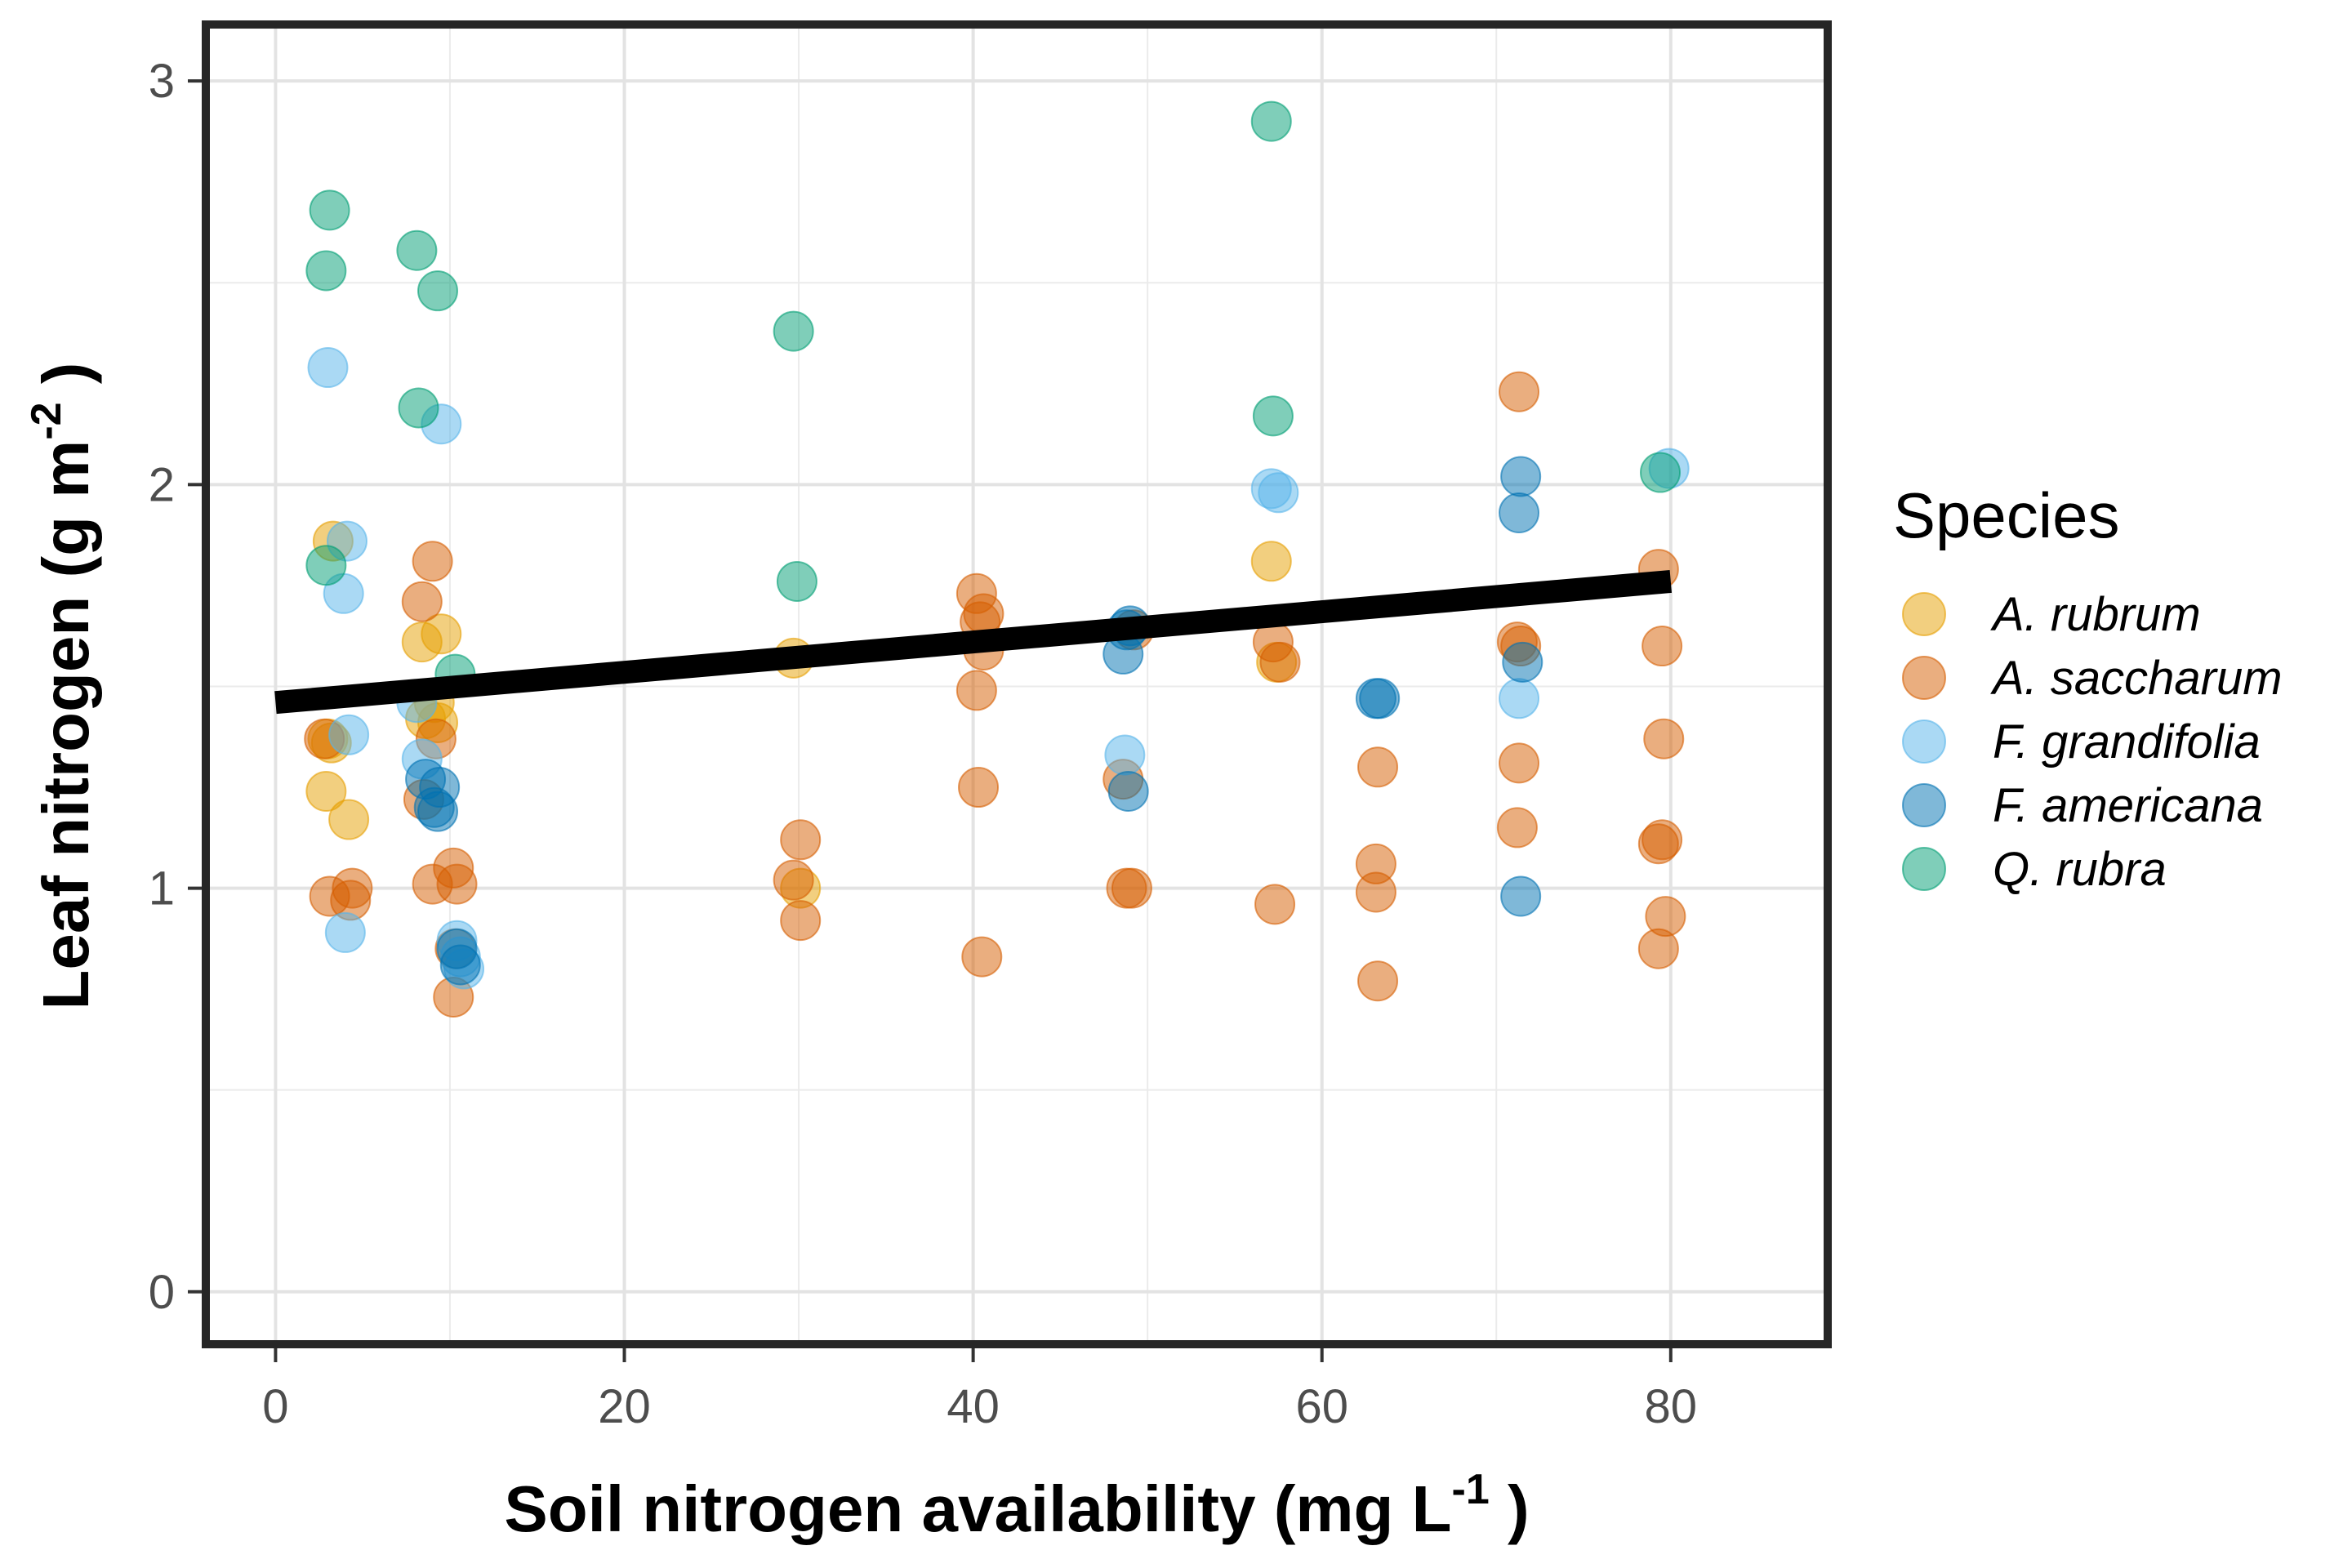 The width and height of the screenshot is (2352, 1568). Describe the element at coordinates (46, 420) in the screenshot. I see `y-axis-title-superscript: -2` at that location.